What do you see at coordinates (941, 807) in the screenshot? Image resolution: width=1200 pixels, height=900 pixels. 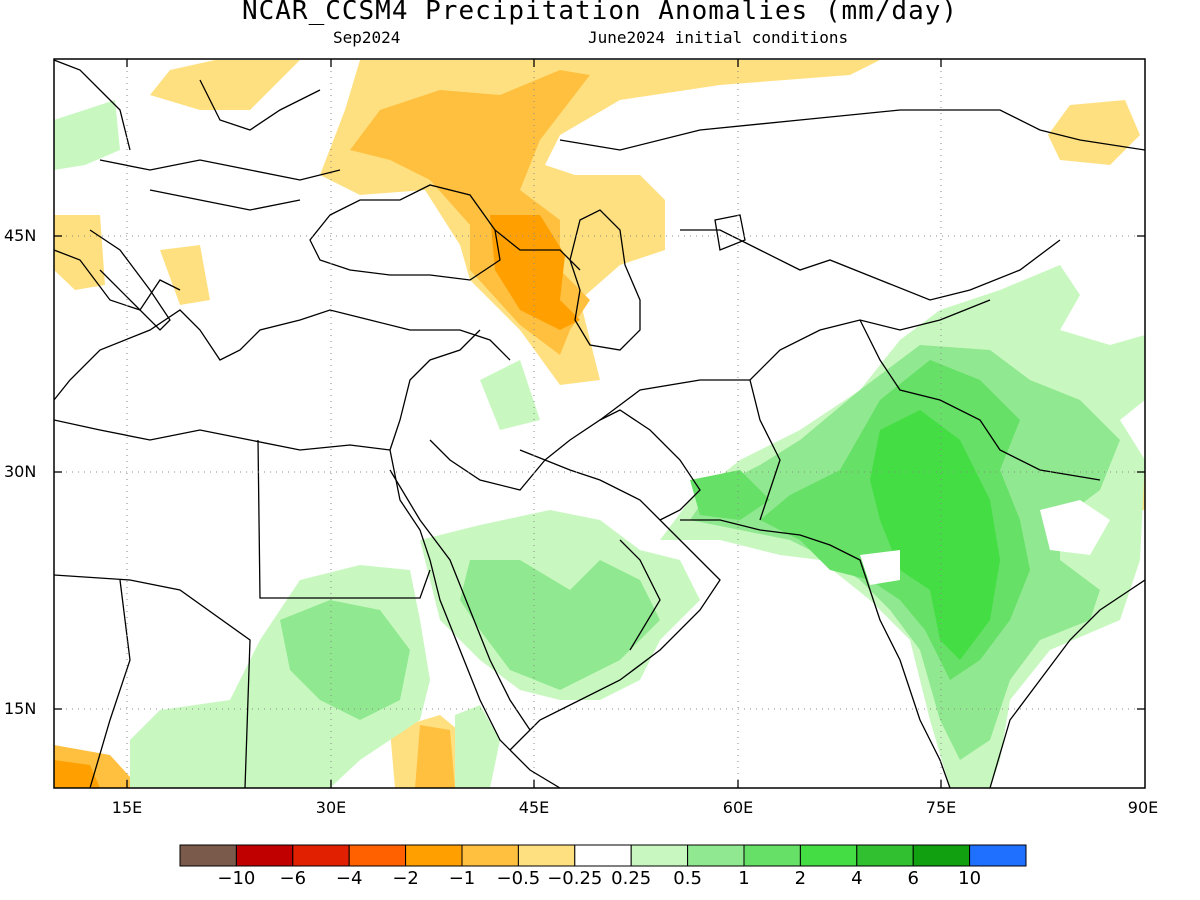 I see `lon-tick-75e: 75E` at bounding box center [941, 807].